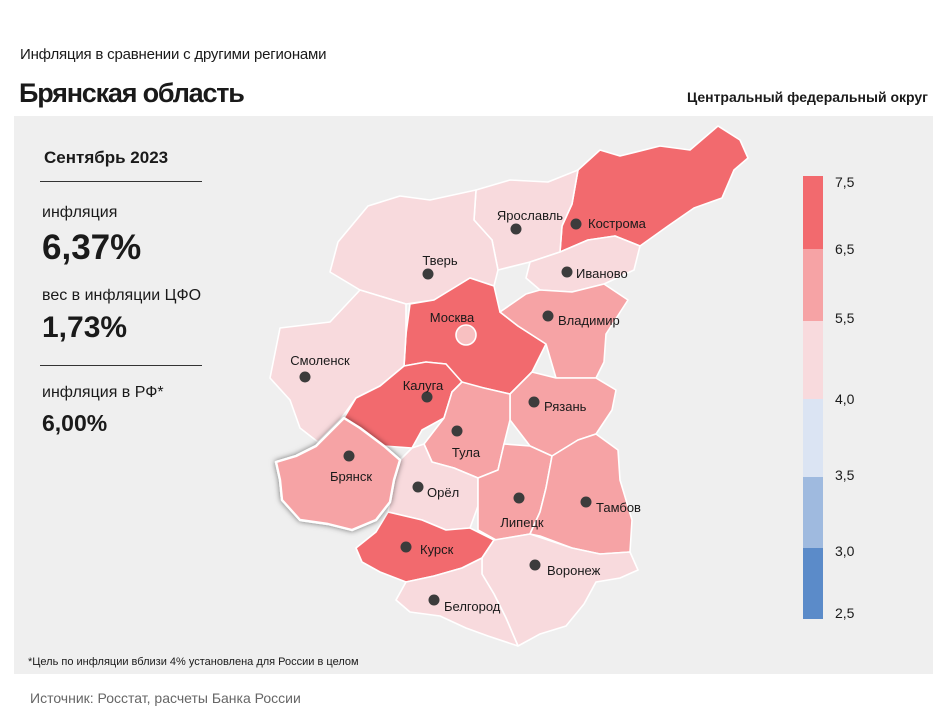 Image resolution: width=950 pixels, height=713 pixels. Describe the element at coordinates (565, 406) in the screenshot. I see `city-label: Рязань` at that location.